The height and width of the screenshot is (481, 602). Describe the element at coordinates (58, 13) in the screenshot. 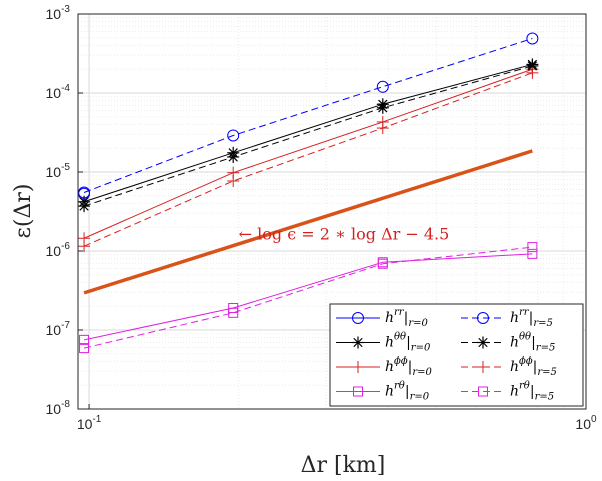

I see `y-tick-label: 10⁻³` at that location.